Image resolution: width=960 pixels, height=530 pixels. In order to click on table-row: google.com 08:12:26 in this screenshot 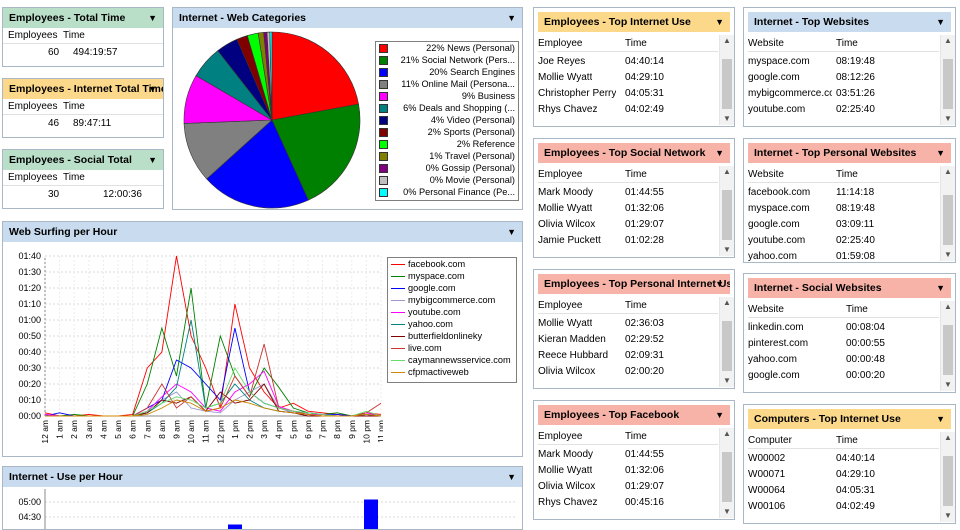, I will do `click(843, 77)`.